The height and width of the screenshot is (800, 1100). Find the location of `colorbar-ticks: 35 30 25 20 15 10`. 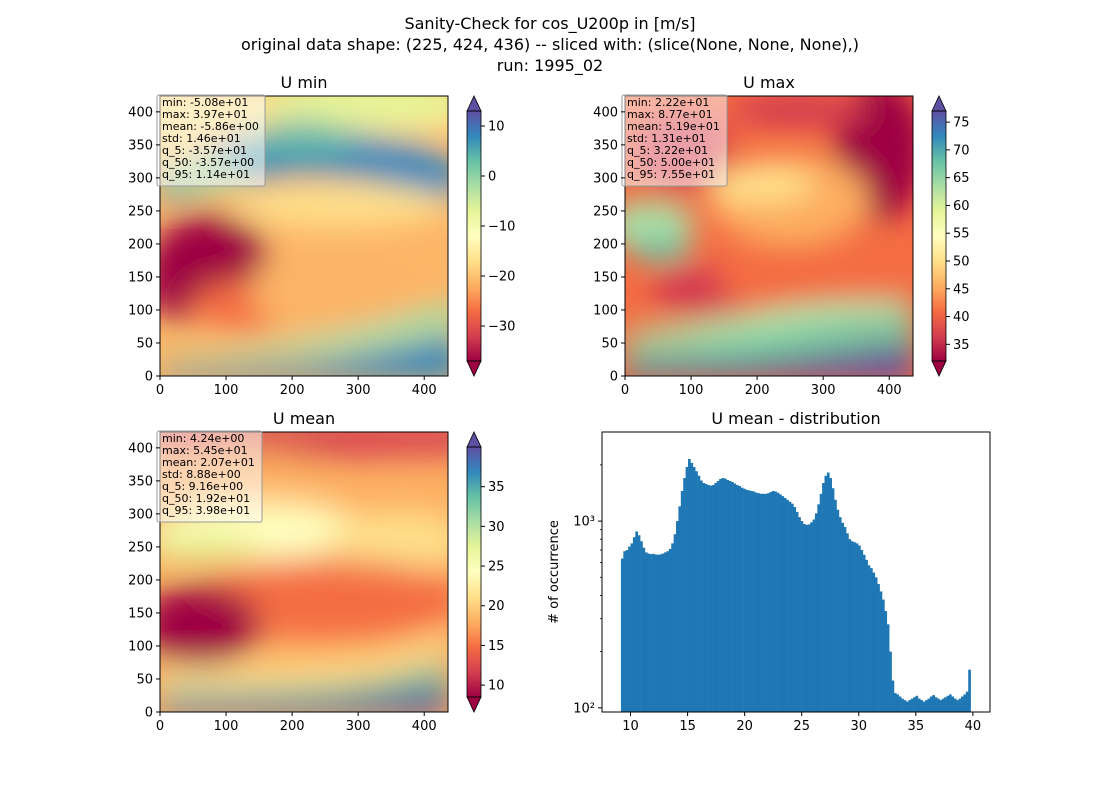

colorbar-ticks: 35 30 25 20 15 10 is located at coordinates (493, 587).